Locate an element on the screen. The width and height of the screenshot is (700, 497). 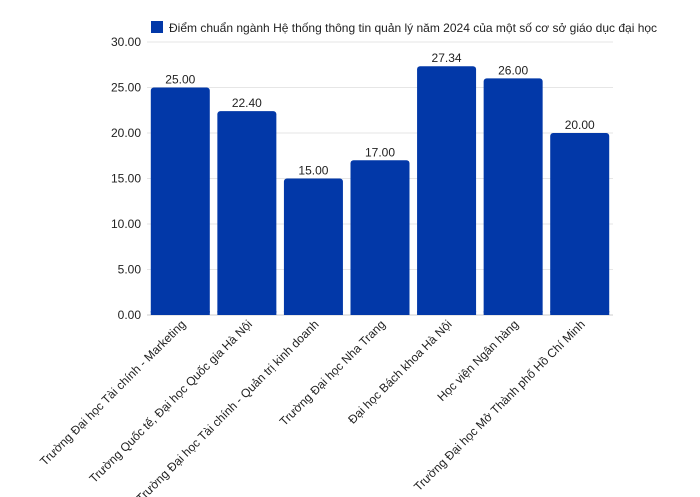
data-label: 25.00 is located at coordinates (180, 80).